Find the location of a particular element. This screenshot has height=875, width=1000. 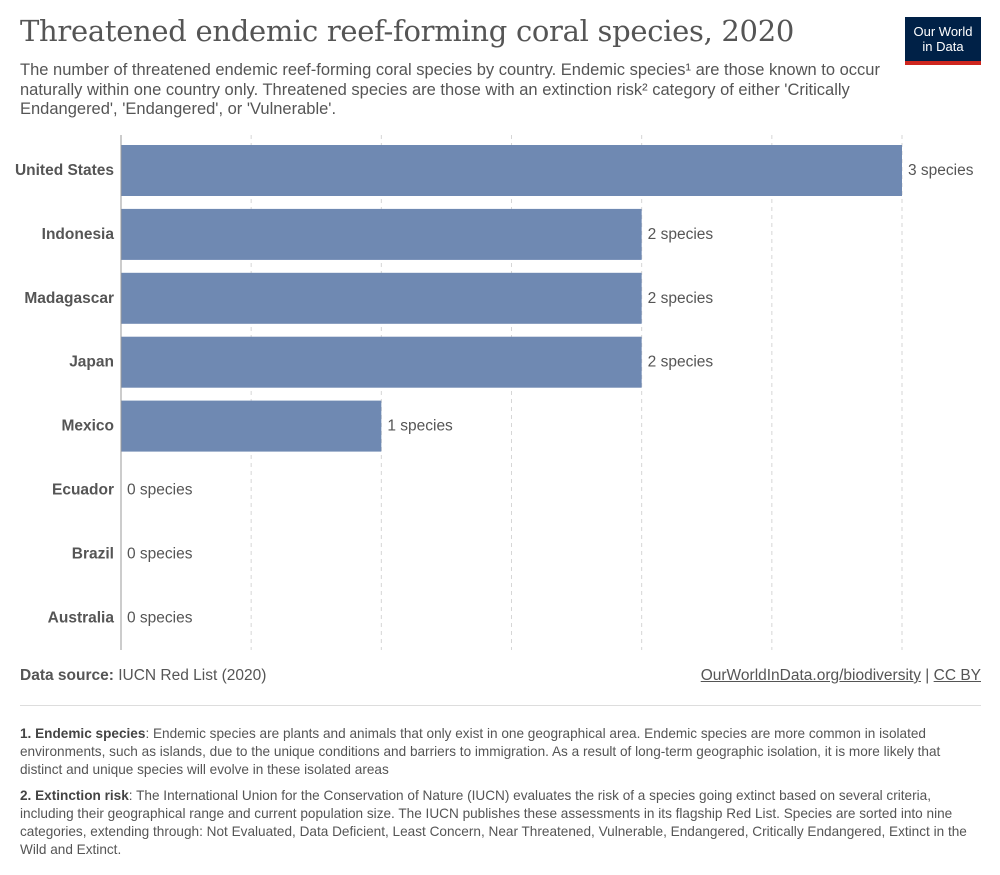

value-label: 1 species is located at coordinates (420, 426).